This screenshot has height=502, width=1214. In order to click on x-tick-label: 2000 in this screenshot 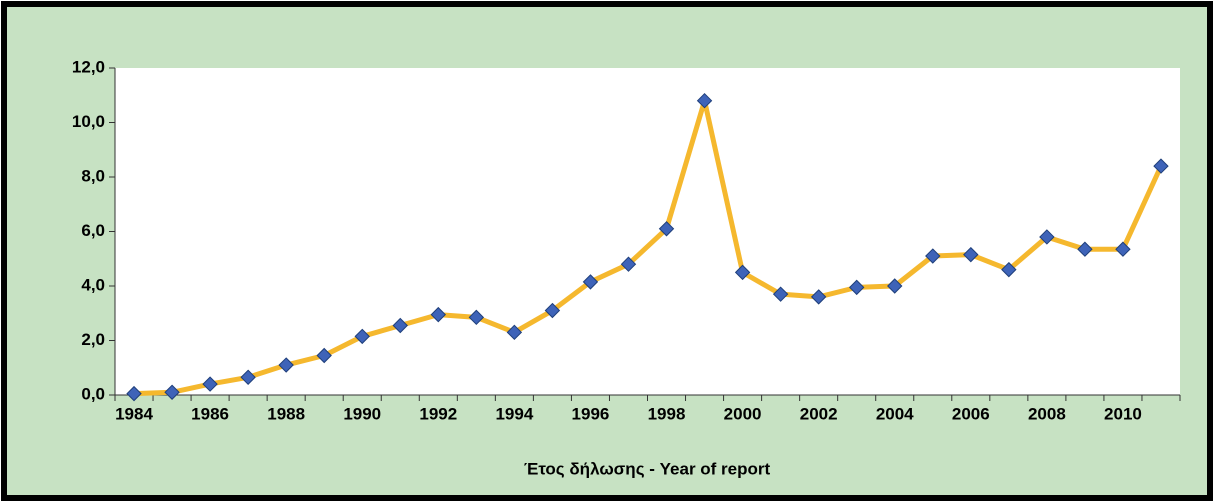, I will do `click(743, 413)`.